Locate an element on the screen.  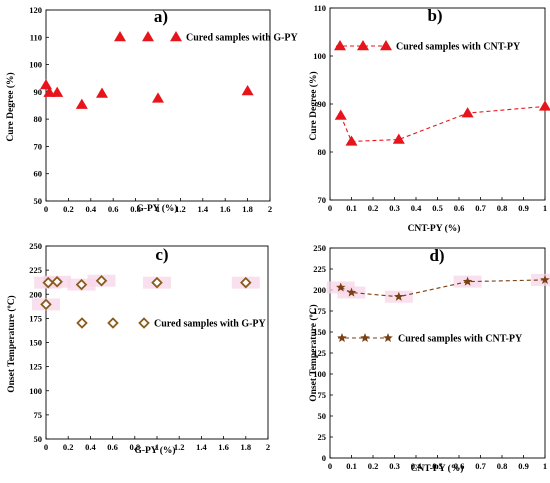
x-tick-label: 1.2 is located at coordinates (180, 209).